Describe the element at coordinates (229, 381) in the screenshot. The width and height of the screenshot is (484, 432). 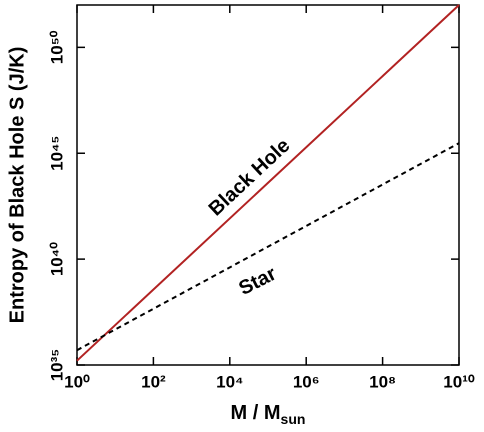
I see `x-tick-label: 10⁴` at that location.